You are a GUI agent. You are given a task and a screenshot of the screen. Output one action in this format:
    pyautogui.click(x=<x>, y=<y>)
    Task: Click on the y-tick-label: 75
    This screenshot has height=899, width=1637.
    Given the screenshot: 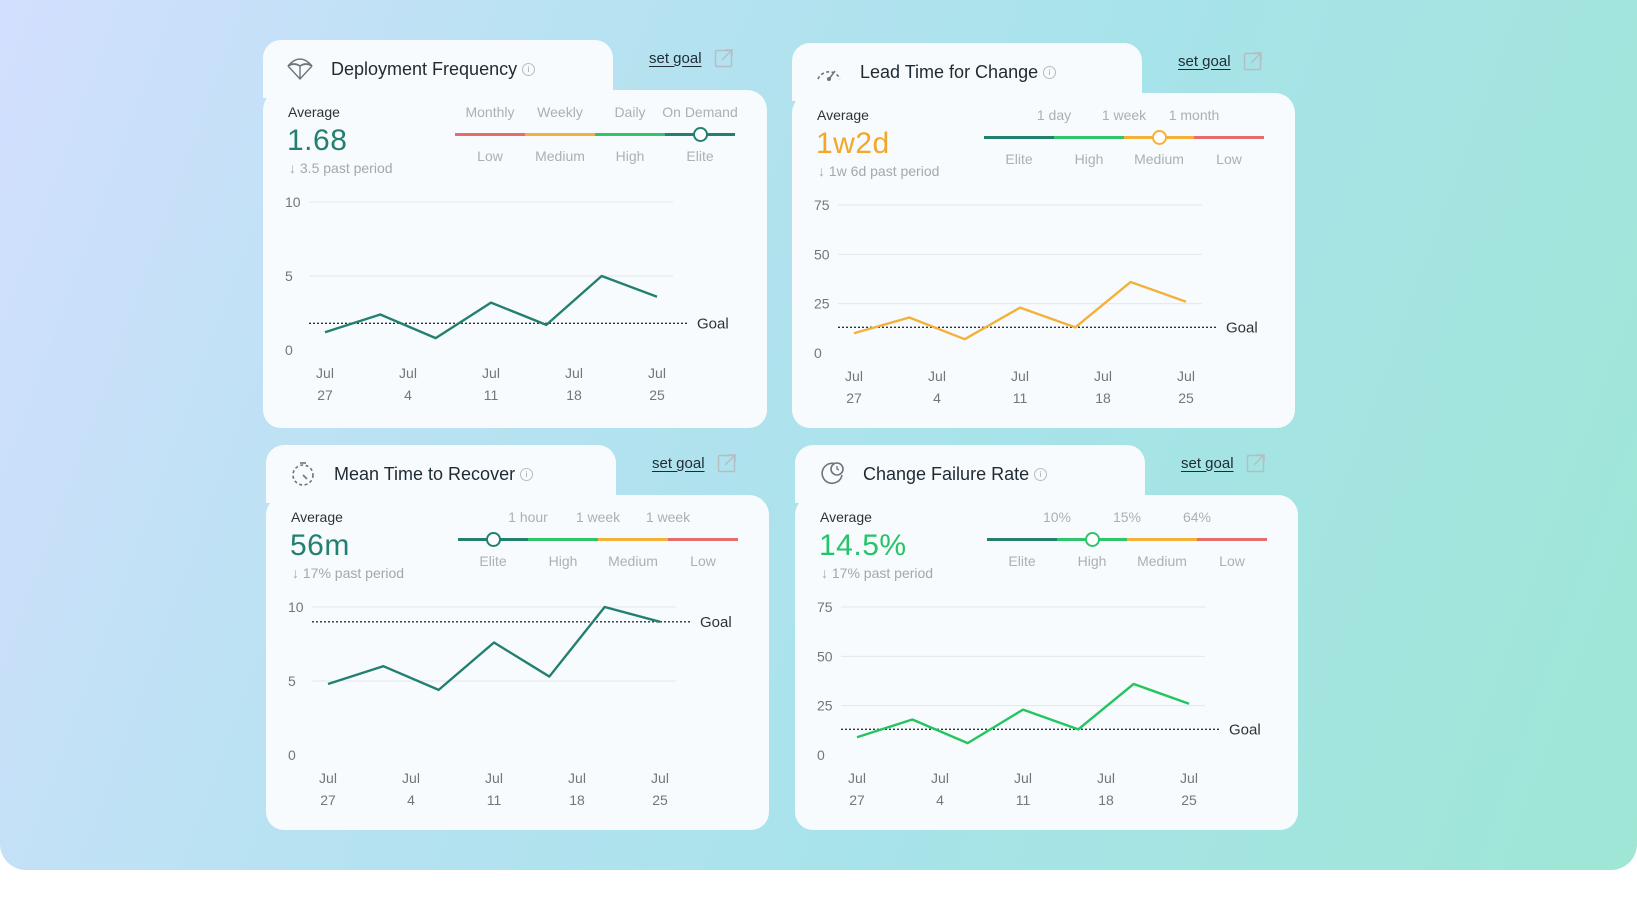 What is the action you would take?
    pyautogui.click(x=822, y=205)
    